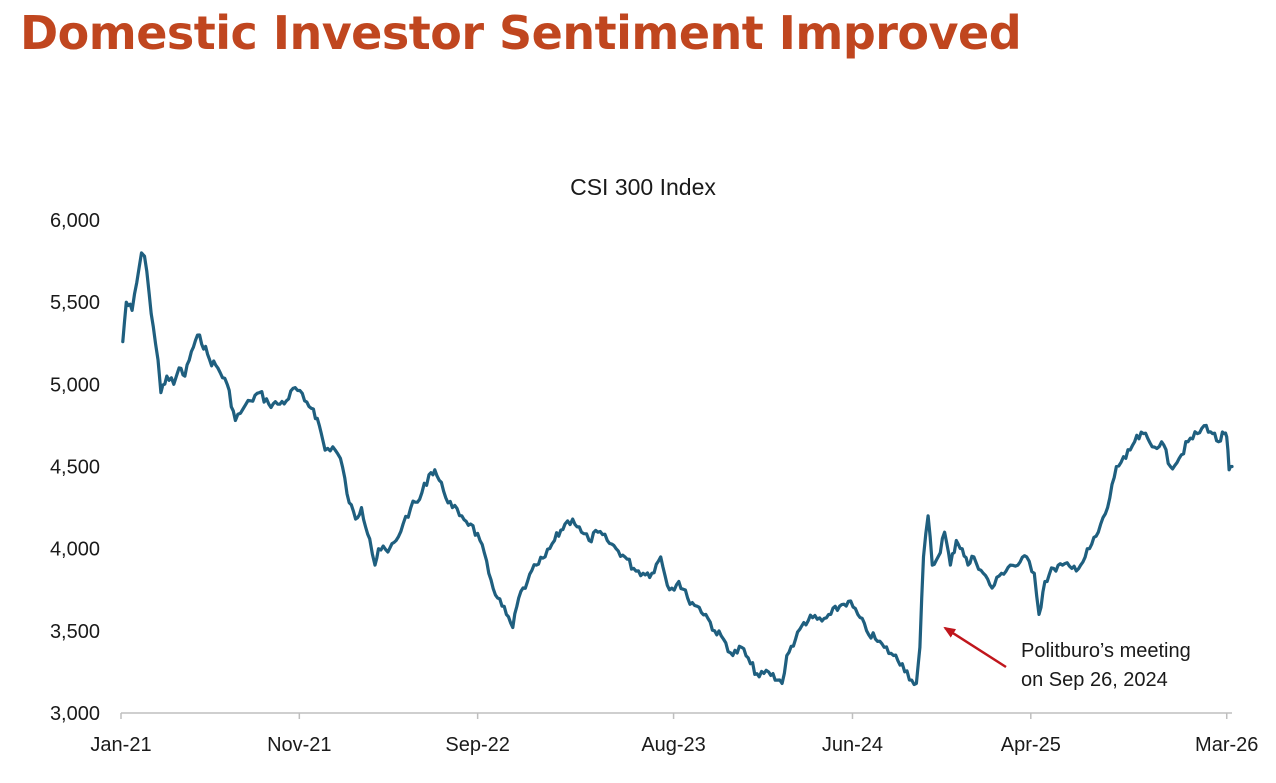 The width and height of the screenshot is (1276, 783). Describe the element at coordinates (75, 550) in the screenshot. I see `y-tick-label: 4,000` at that location.